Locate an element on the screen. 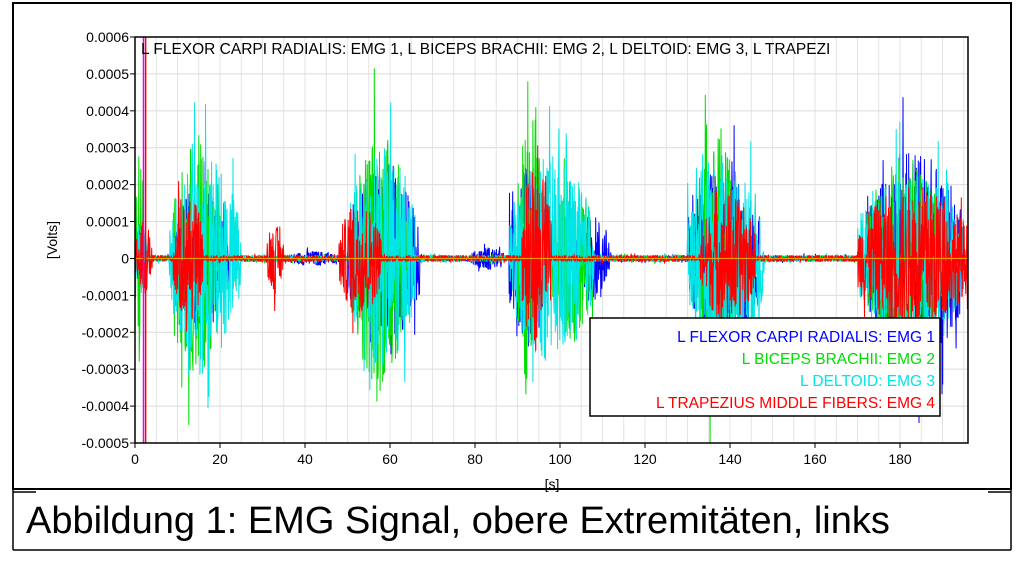 The image size is (1024, 568). legend-box is located at coordinates (765, 367).